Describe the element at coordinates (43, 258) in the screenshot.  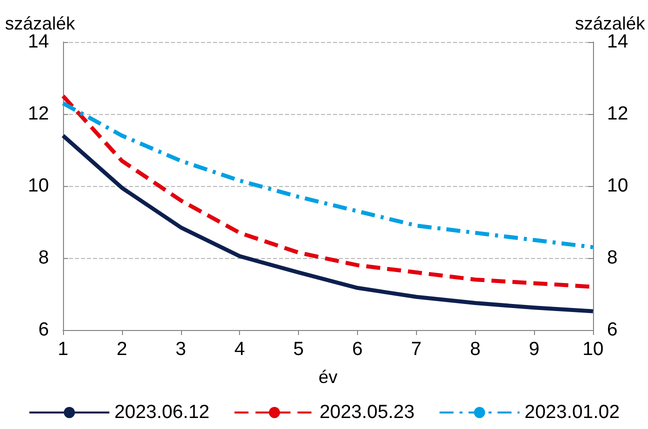
I see `y-tick-label: 8` at that location.